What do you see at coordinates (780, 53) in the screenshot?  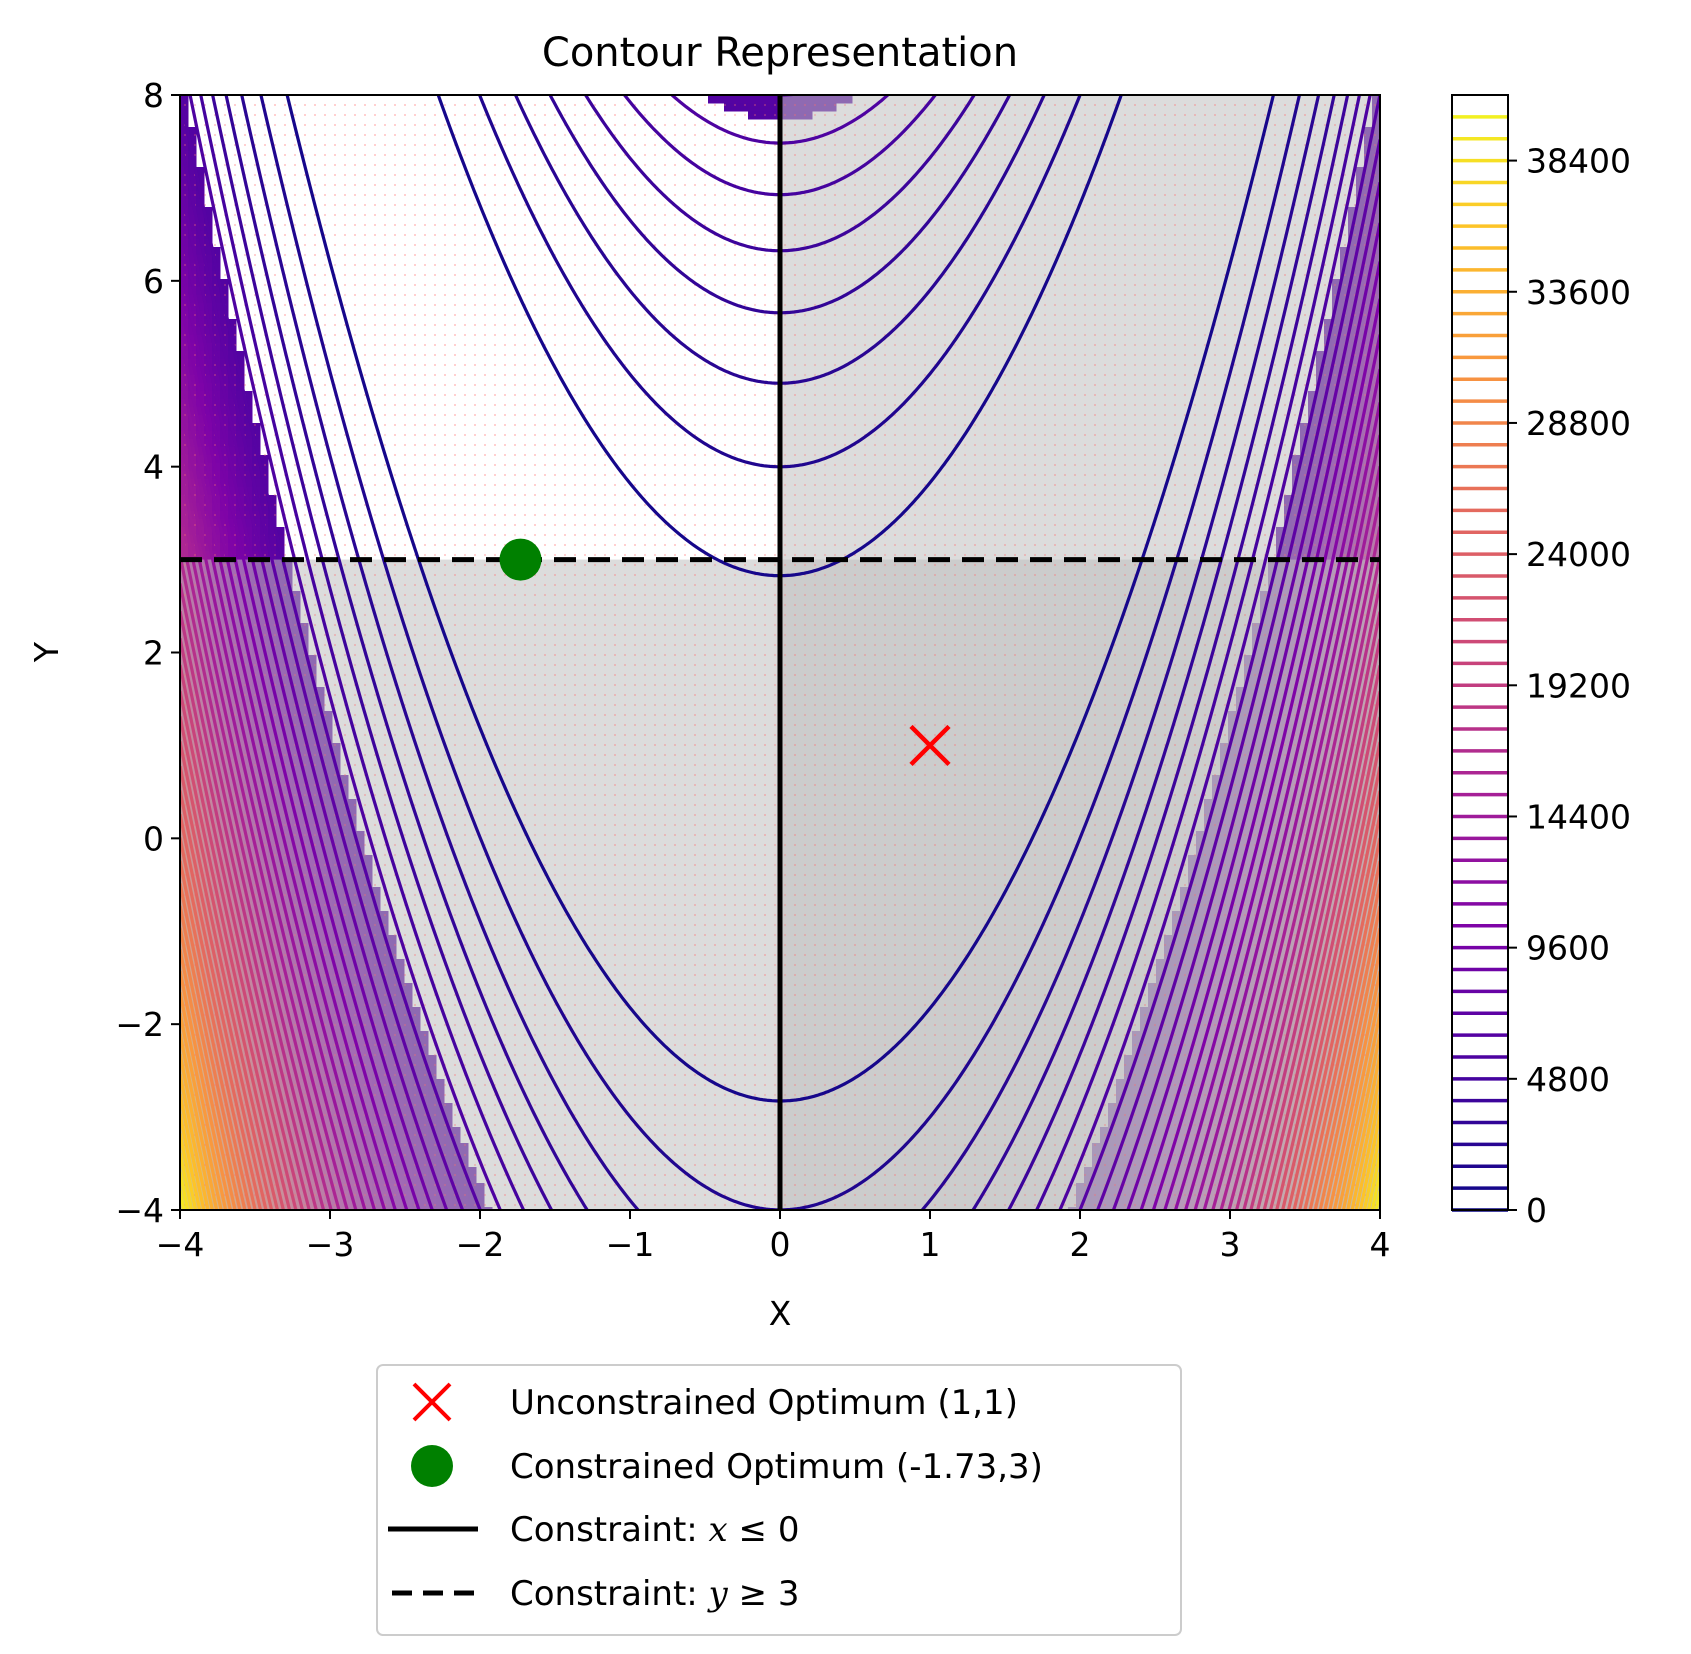 I see `chart-title: Contour Representation` at bounding box center [780, 53].